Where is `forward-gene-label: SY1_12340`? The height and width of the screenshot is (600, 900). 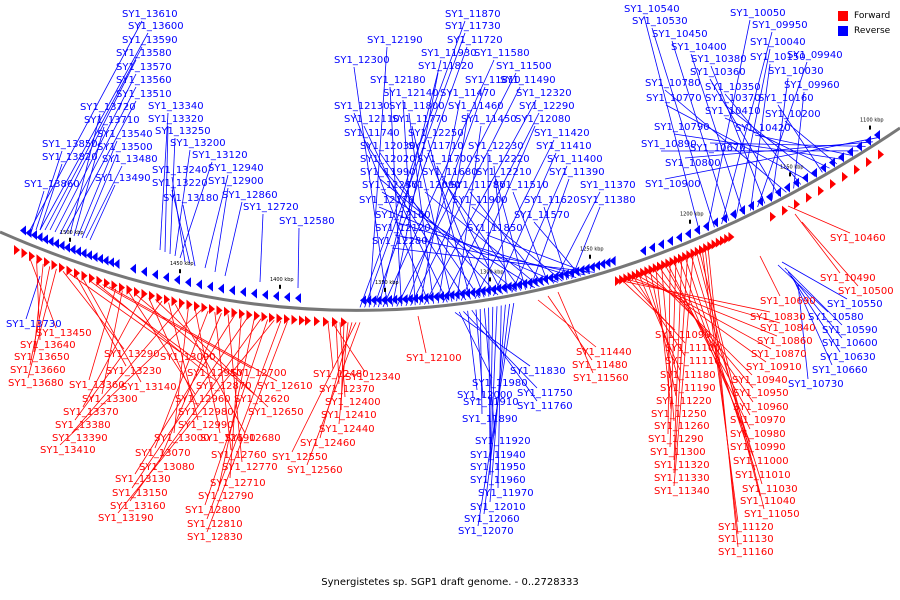
forward-gene-label: SY1_12340 is located at coordinates (373, 377).